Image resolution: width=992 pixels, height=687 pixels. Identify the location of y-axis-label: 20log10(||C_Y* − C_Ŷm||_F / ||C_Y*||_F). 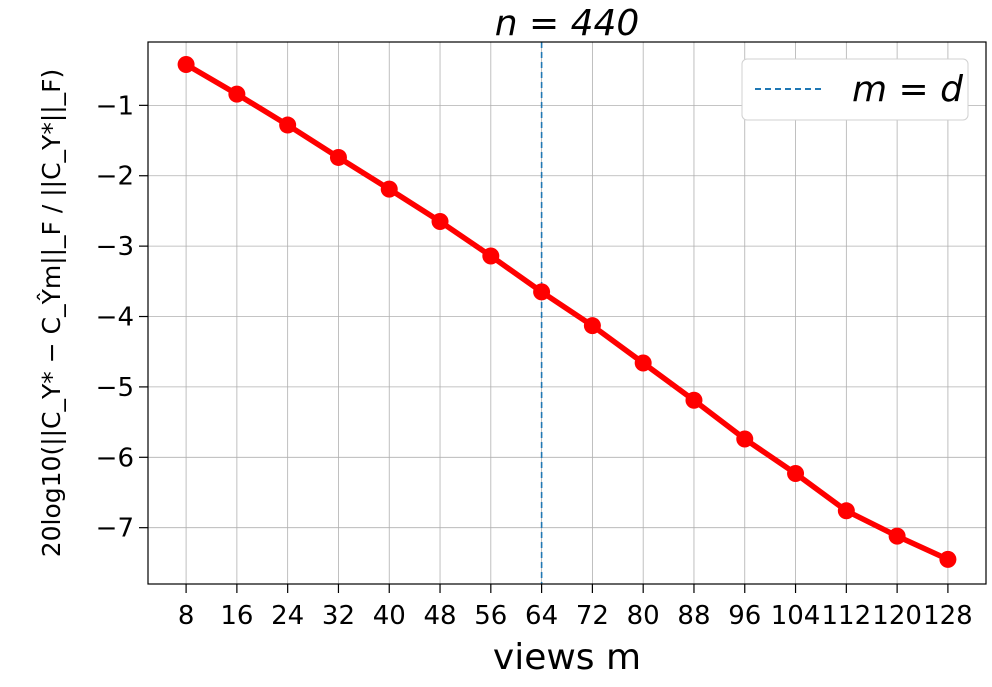
(51, 313).